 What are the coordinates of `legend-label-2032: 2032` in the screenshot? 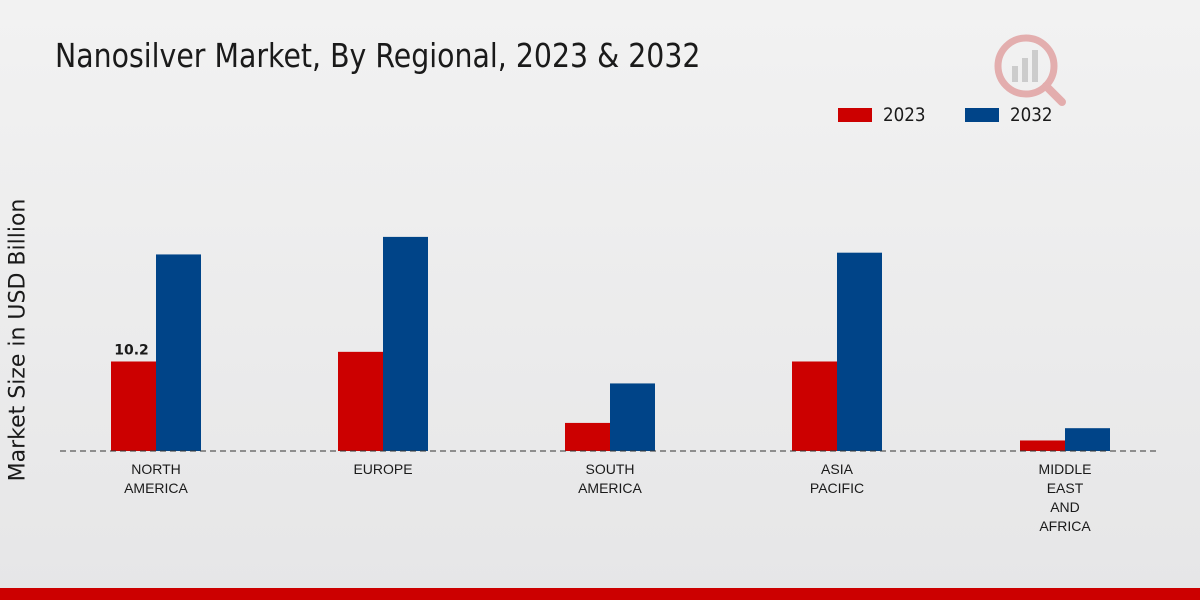 It's located at (1031, 115).